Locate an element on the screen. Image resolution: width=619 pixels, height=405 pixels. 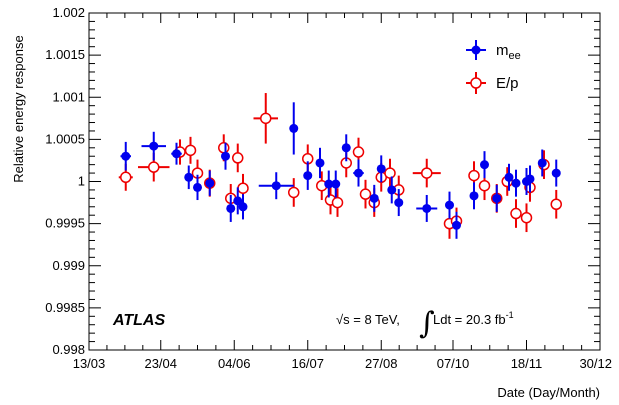
x-tick-label: 07/10 is located at coordinates (453, 363).